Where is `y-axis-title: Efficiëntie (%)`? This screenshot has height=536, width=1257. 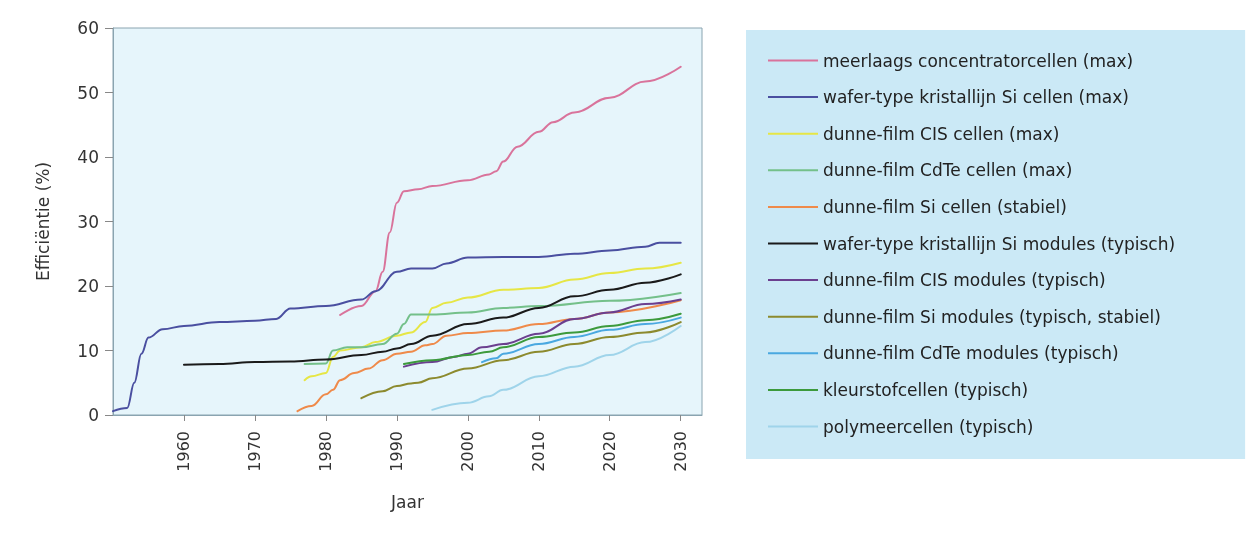
y-axis-title: Efficiëntie (%) is located at coordinates (42, 221).